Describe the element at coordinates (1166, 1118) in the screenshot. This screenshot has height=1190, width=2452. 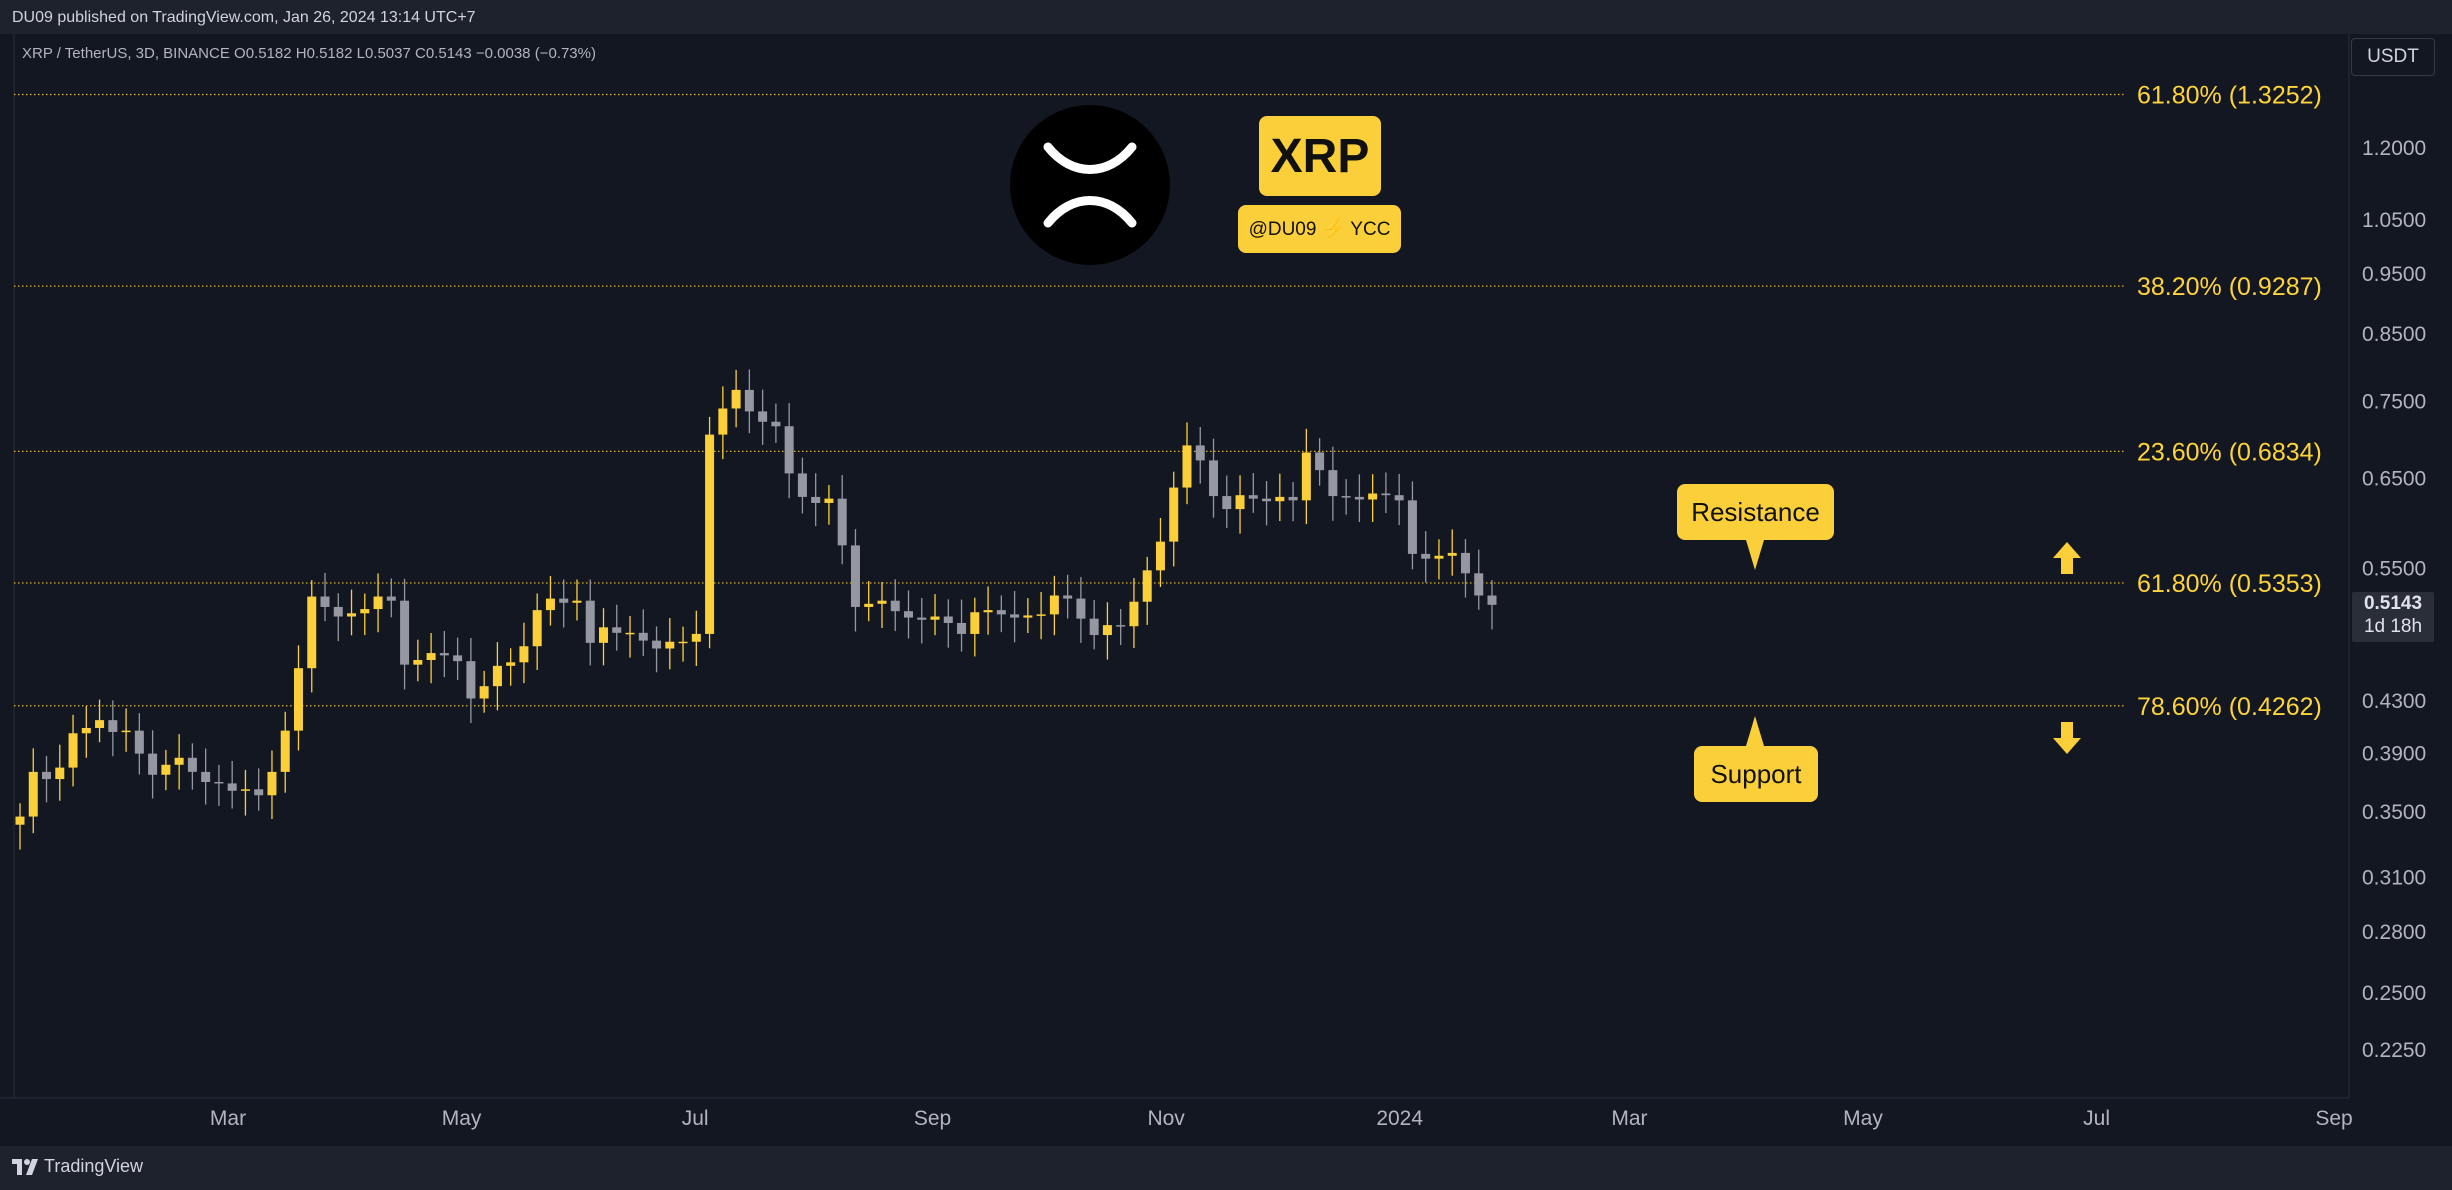
I see `time-tick-label: Nov` at that location.